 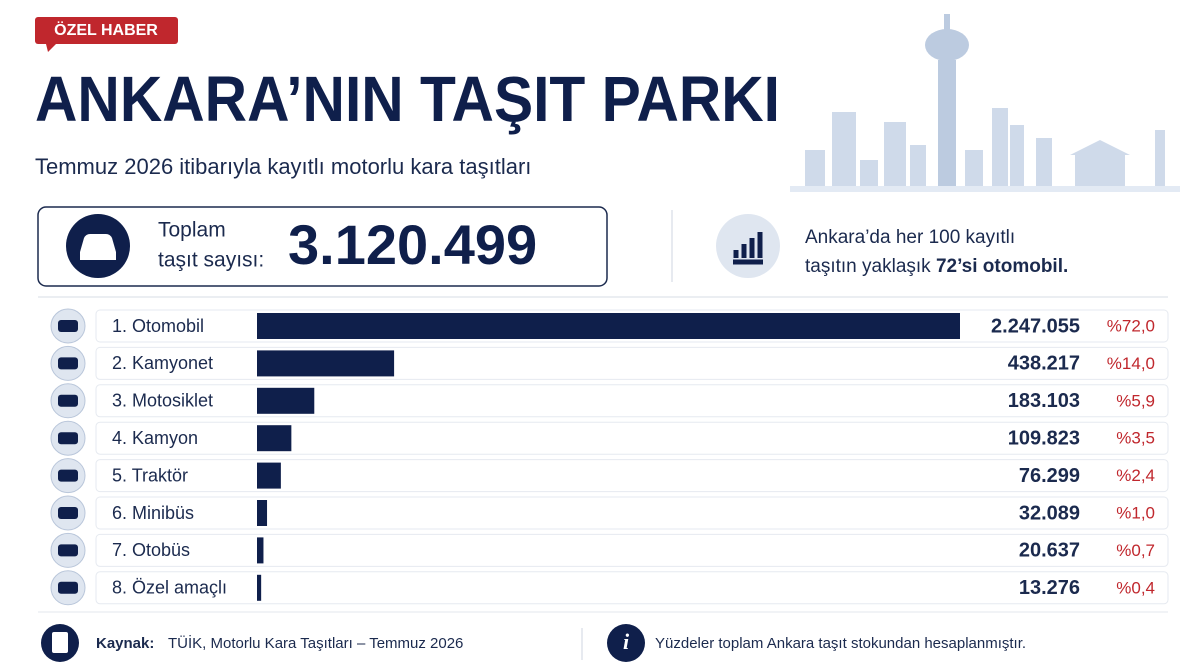 I want to click on note-highlight: 72’si otomobil., so click(x=1002, y=266).